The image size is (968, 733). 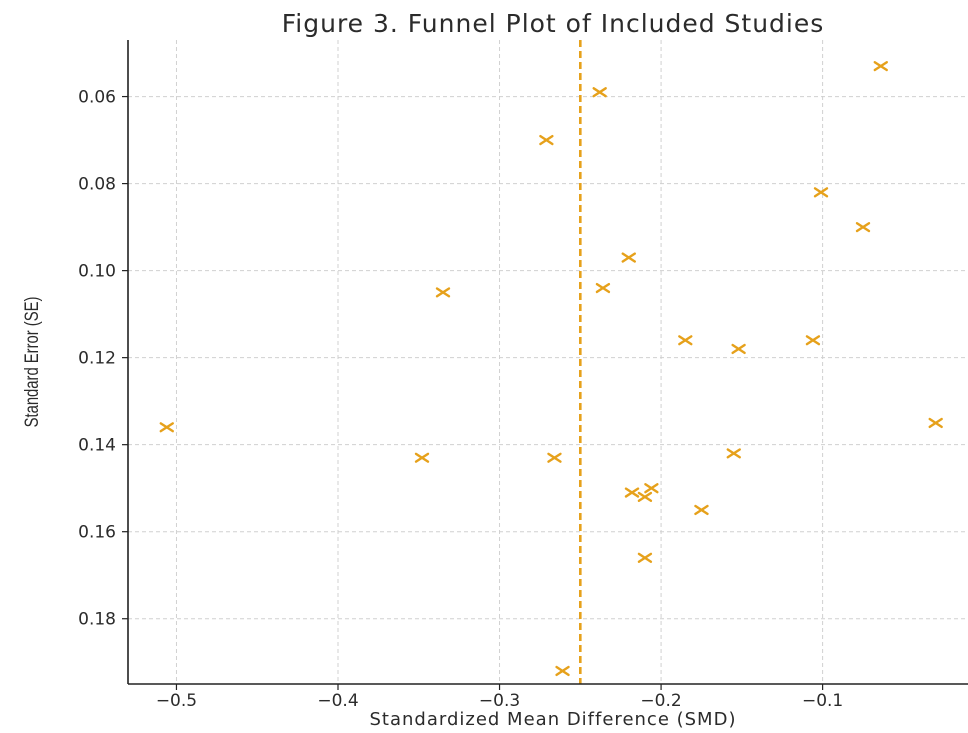 What do you see at coordinates (97, 533) in the screenshot?
I see `y-tick-label: 0.16` at bounding box center [97, 533].